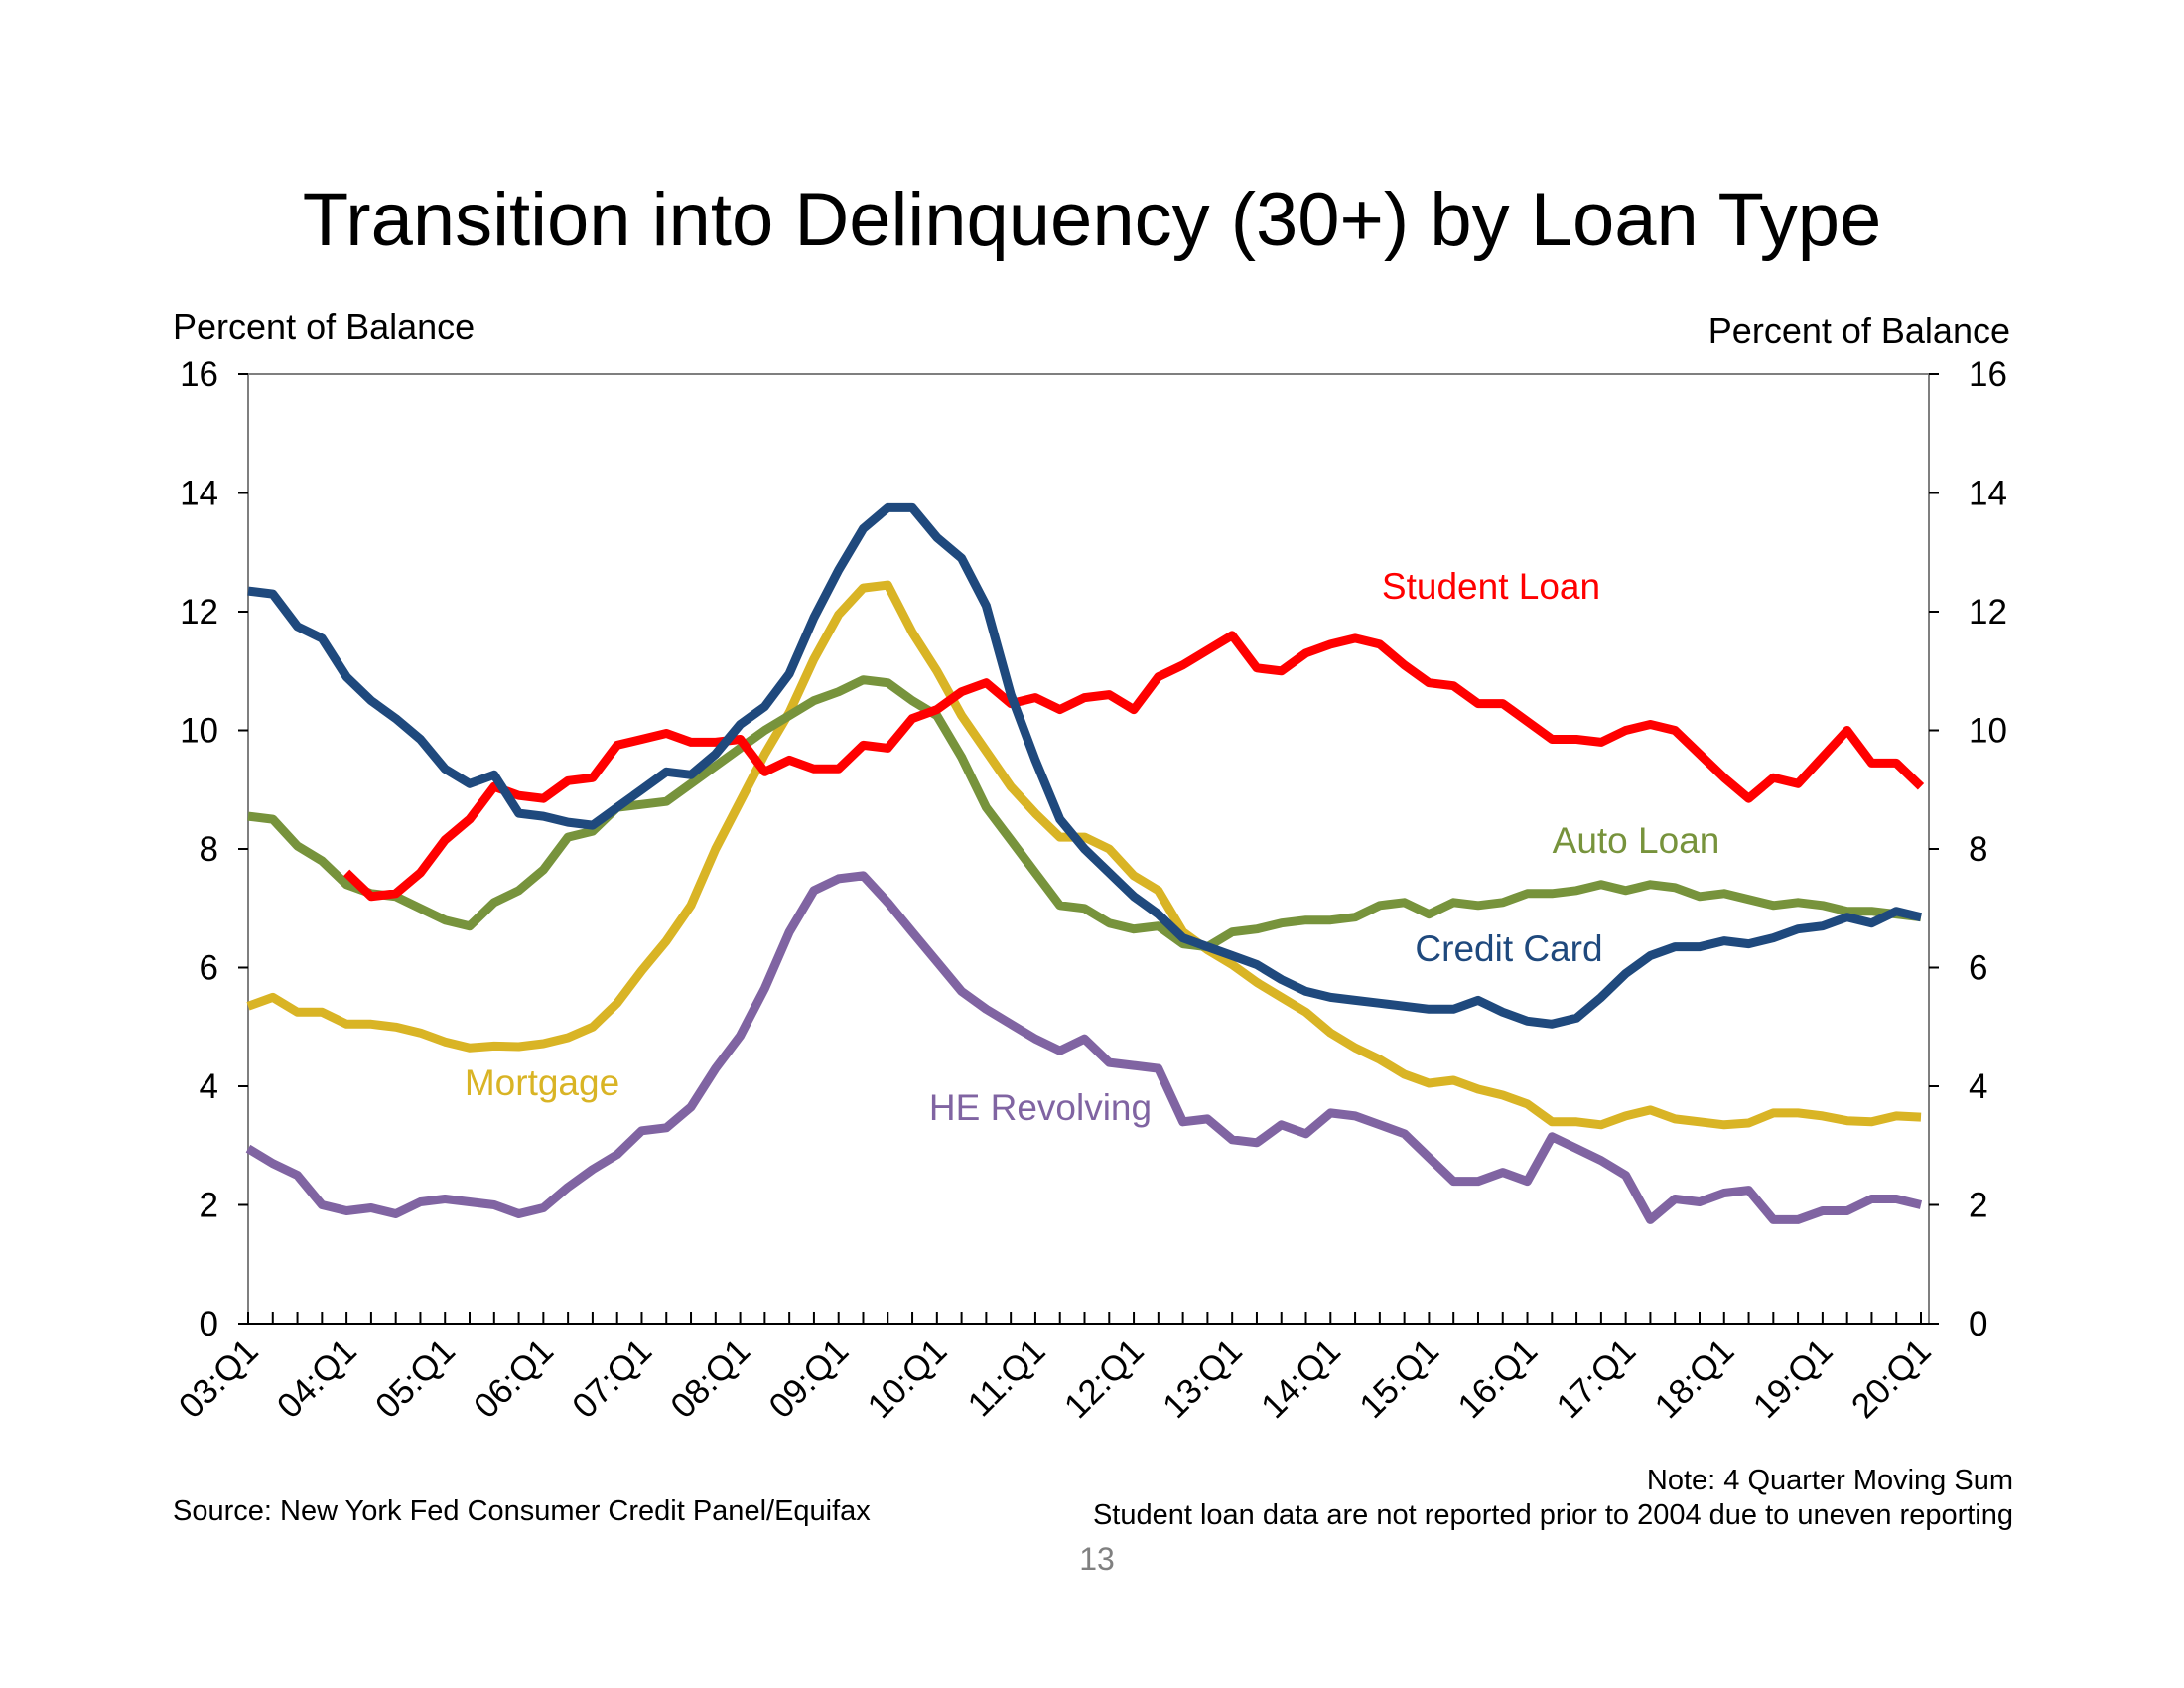  I want to click on series-label-credit-card: Credit Card, so click(1508, 948).